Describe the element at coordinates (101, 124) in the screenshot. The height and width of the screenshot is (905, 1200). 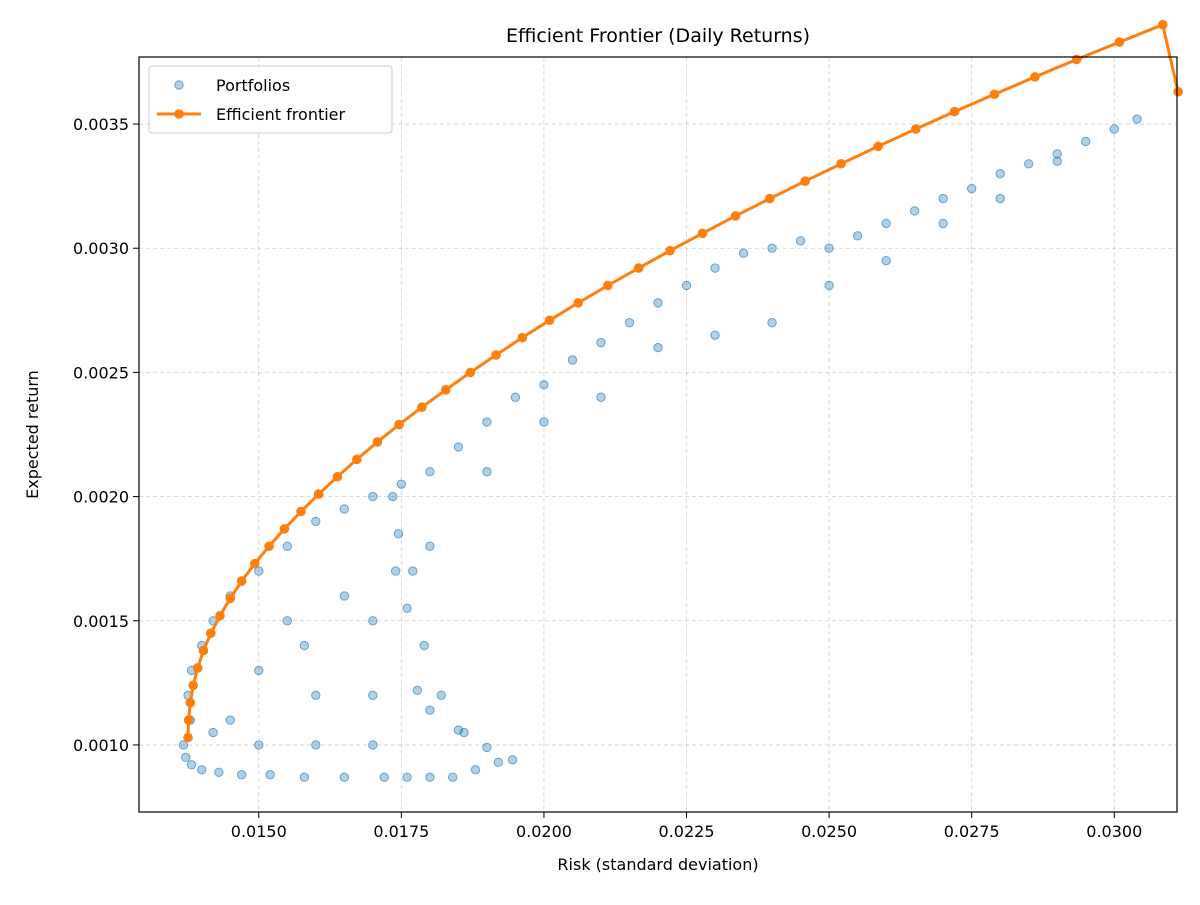
I see `y-tick-label: 0.0035` at that location.